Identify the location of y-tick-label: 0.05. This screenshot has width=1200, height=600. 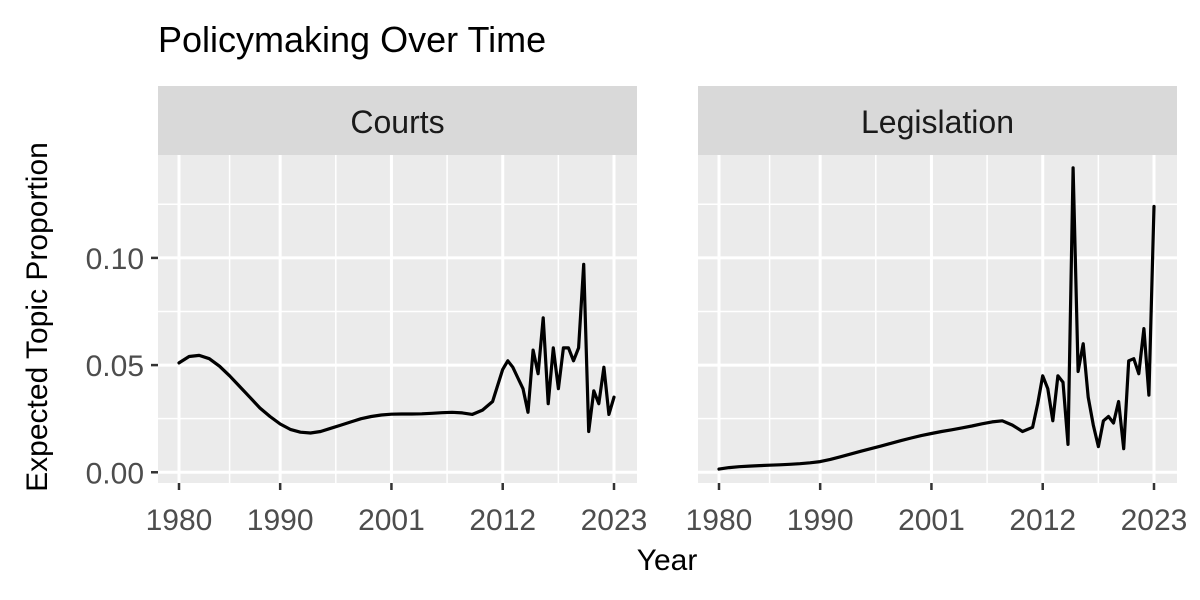
(115, 366).